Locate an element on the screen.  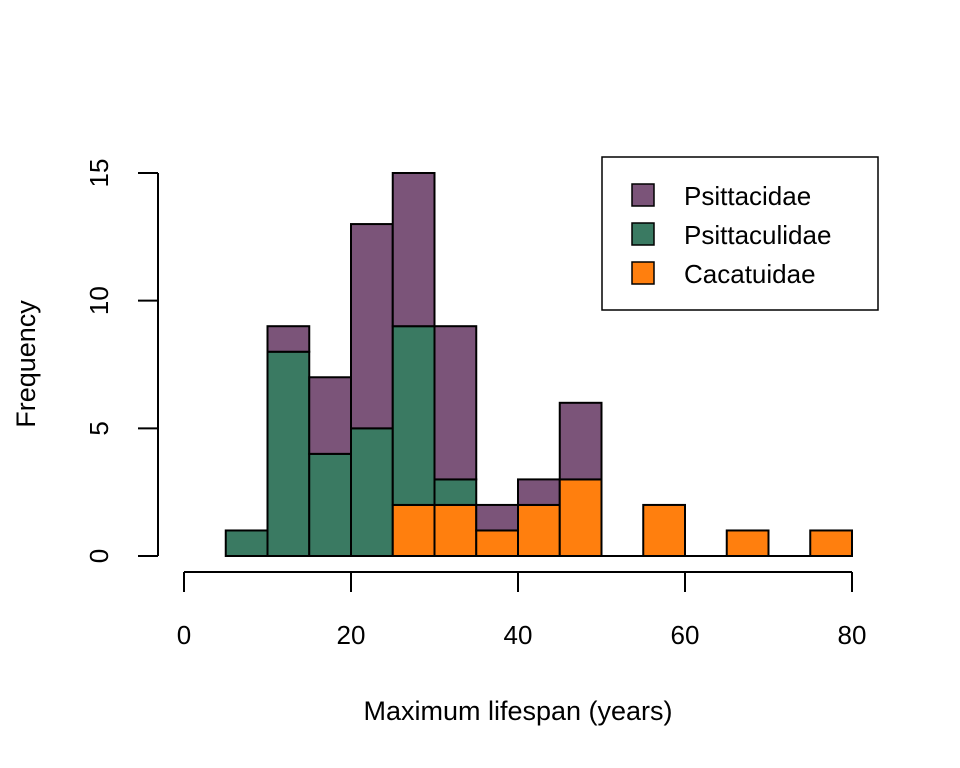
legend-swatch-psittaculidae is located at coordinates (643, 234).